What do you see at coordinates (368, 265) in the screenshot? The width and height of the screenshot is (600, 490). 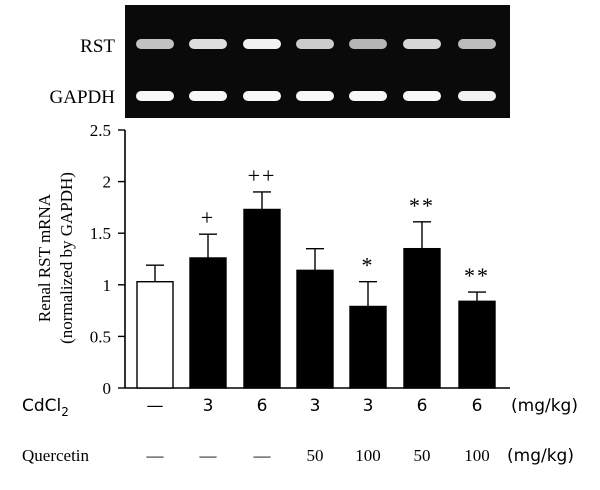 I see `significance-mark: *` at bounding box center [368, 265].